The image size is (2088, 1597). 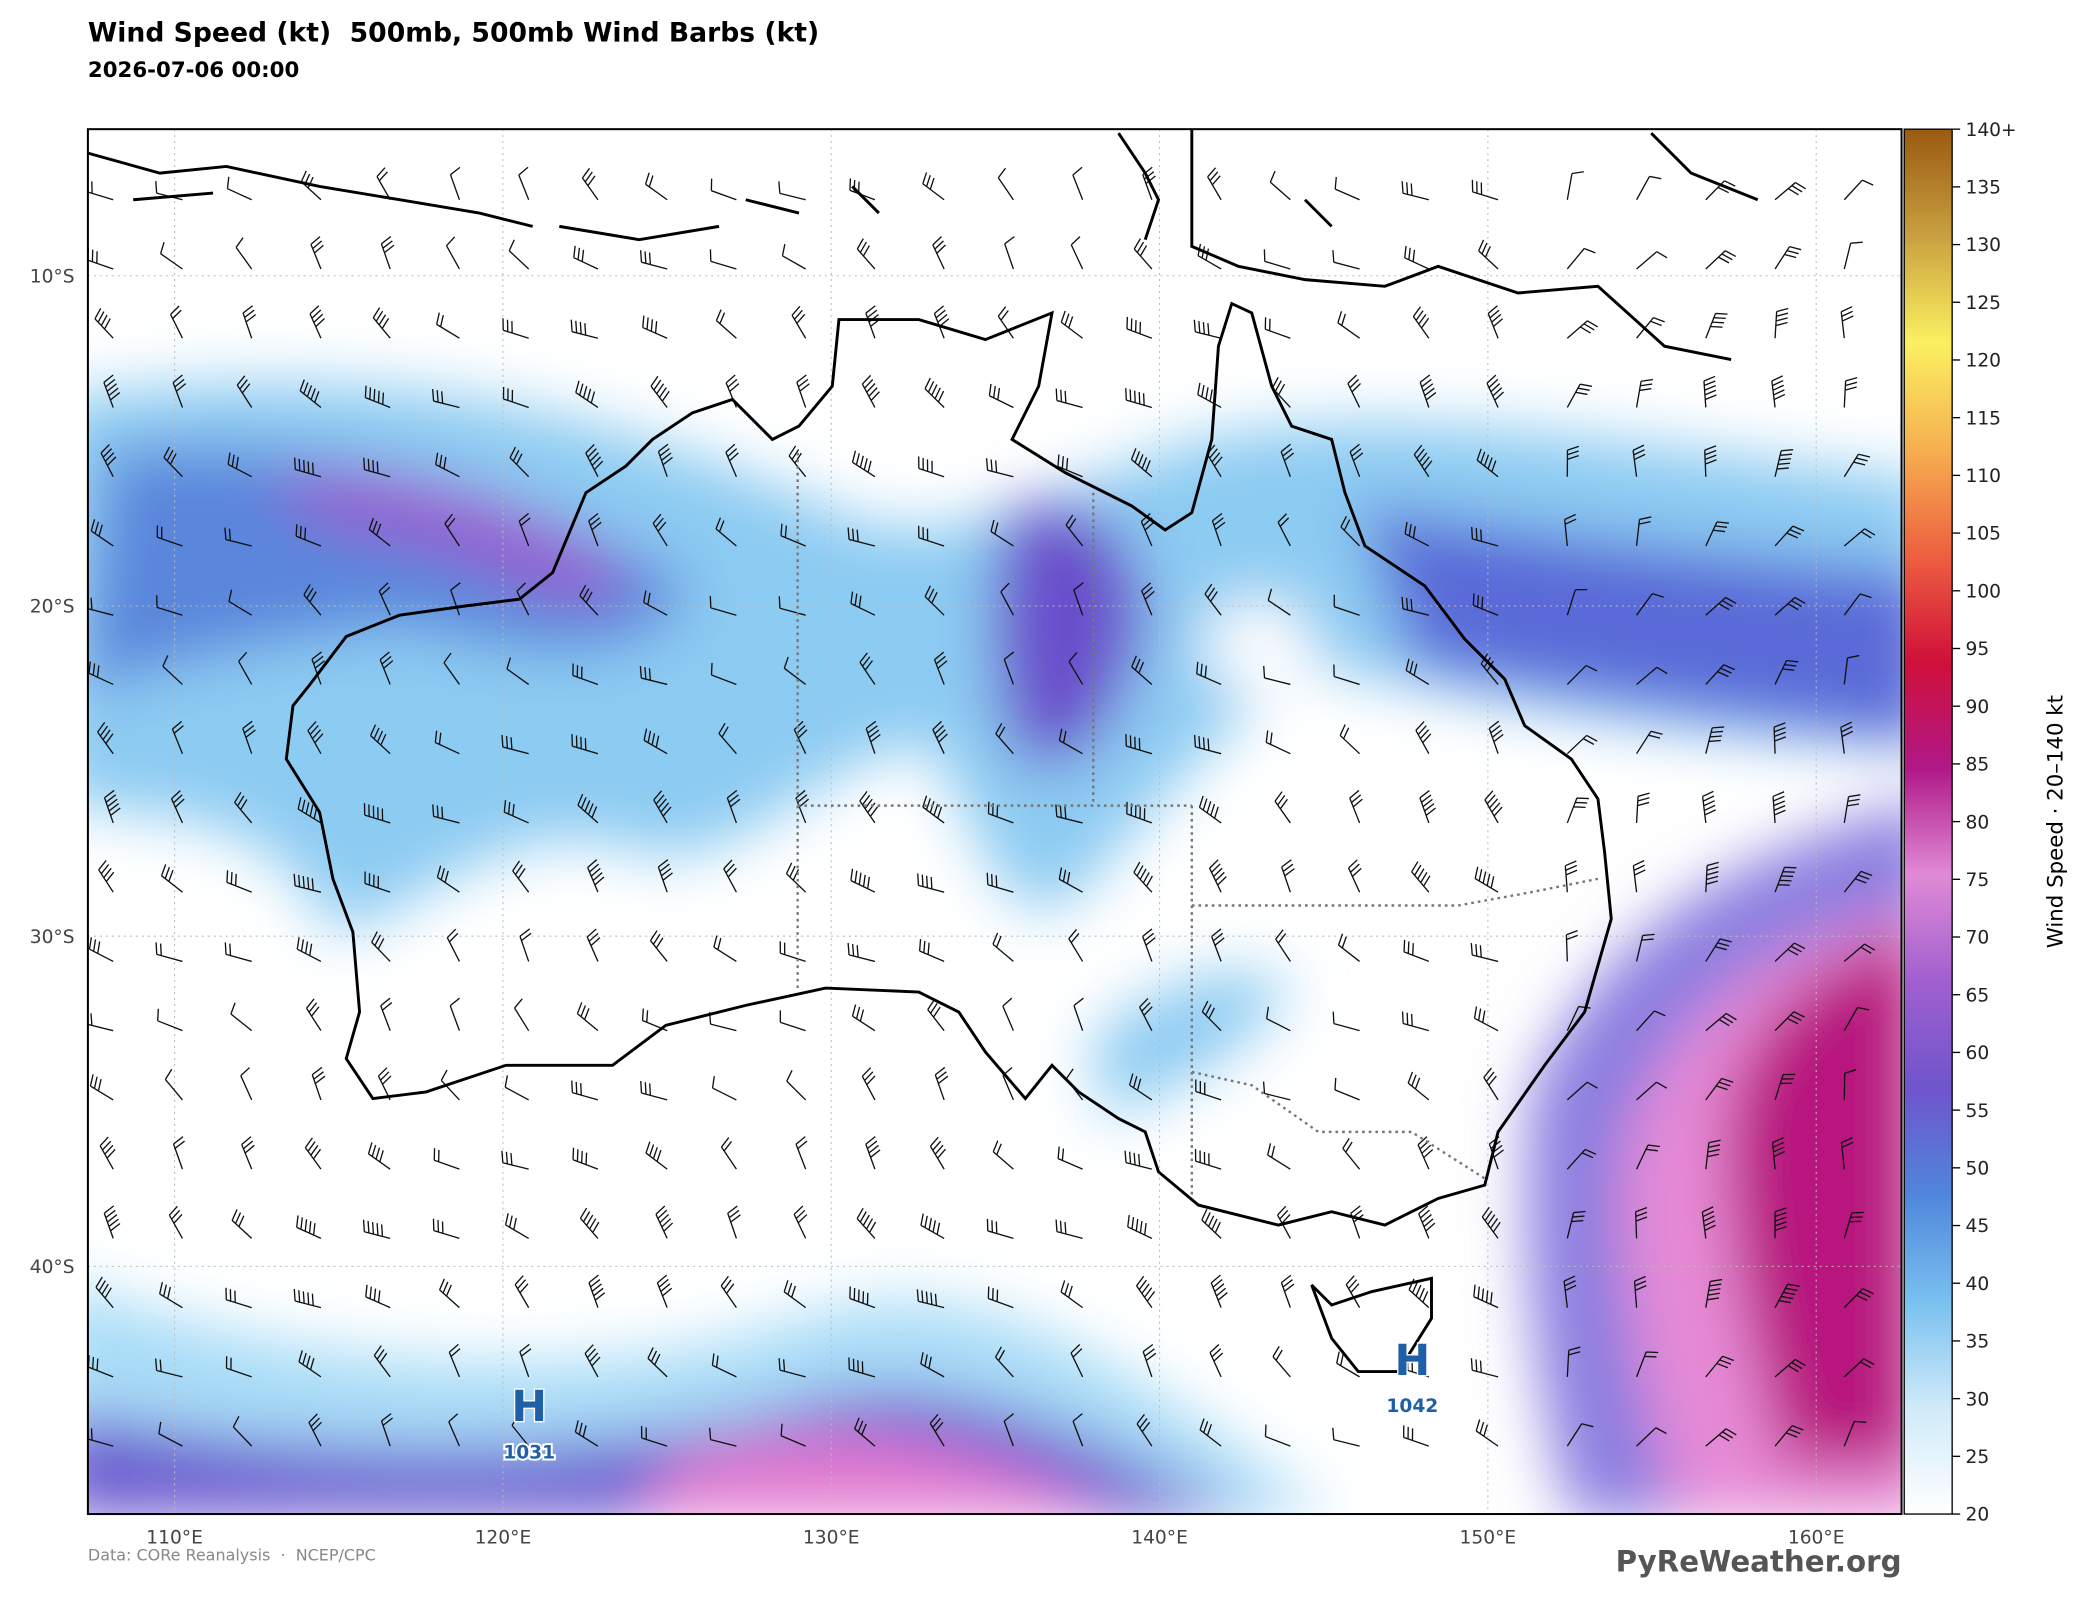 What do you see at coordinates (1977, 649) in the screenshot?
I see `colorbar-tick-label: 95` at bounding box center [1977, 649].